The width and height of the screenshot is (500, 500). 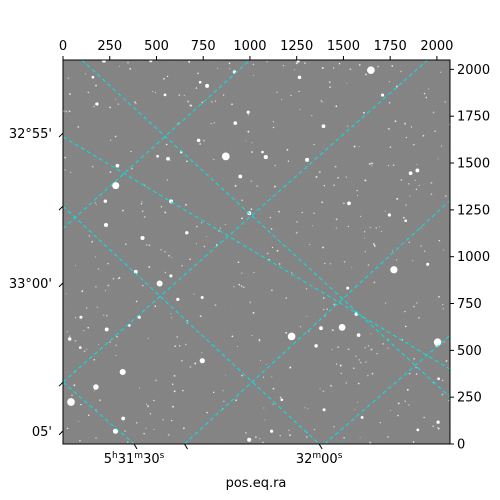 What do you see at coordinates (36, 283) in the screenshot?
I see `left-dec-axis: 32°55' 33°00' 05'` at bounding box center [36, 283].